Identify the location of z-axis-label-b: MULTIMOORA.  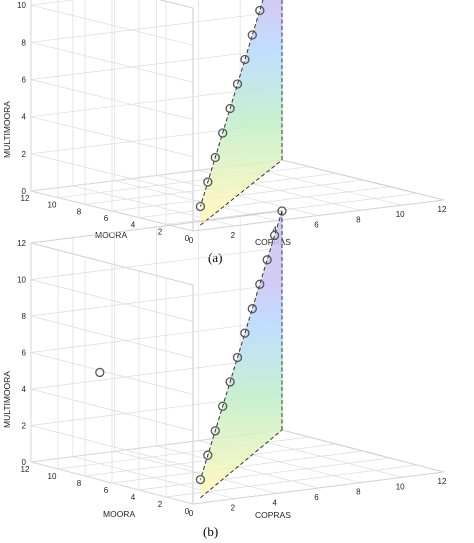
(7, 399).